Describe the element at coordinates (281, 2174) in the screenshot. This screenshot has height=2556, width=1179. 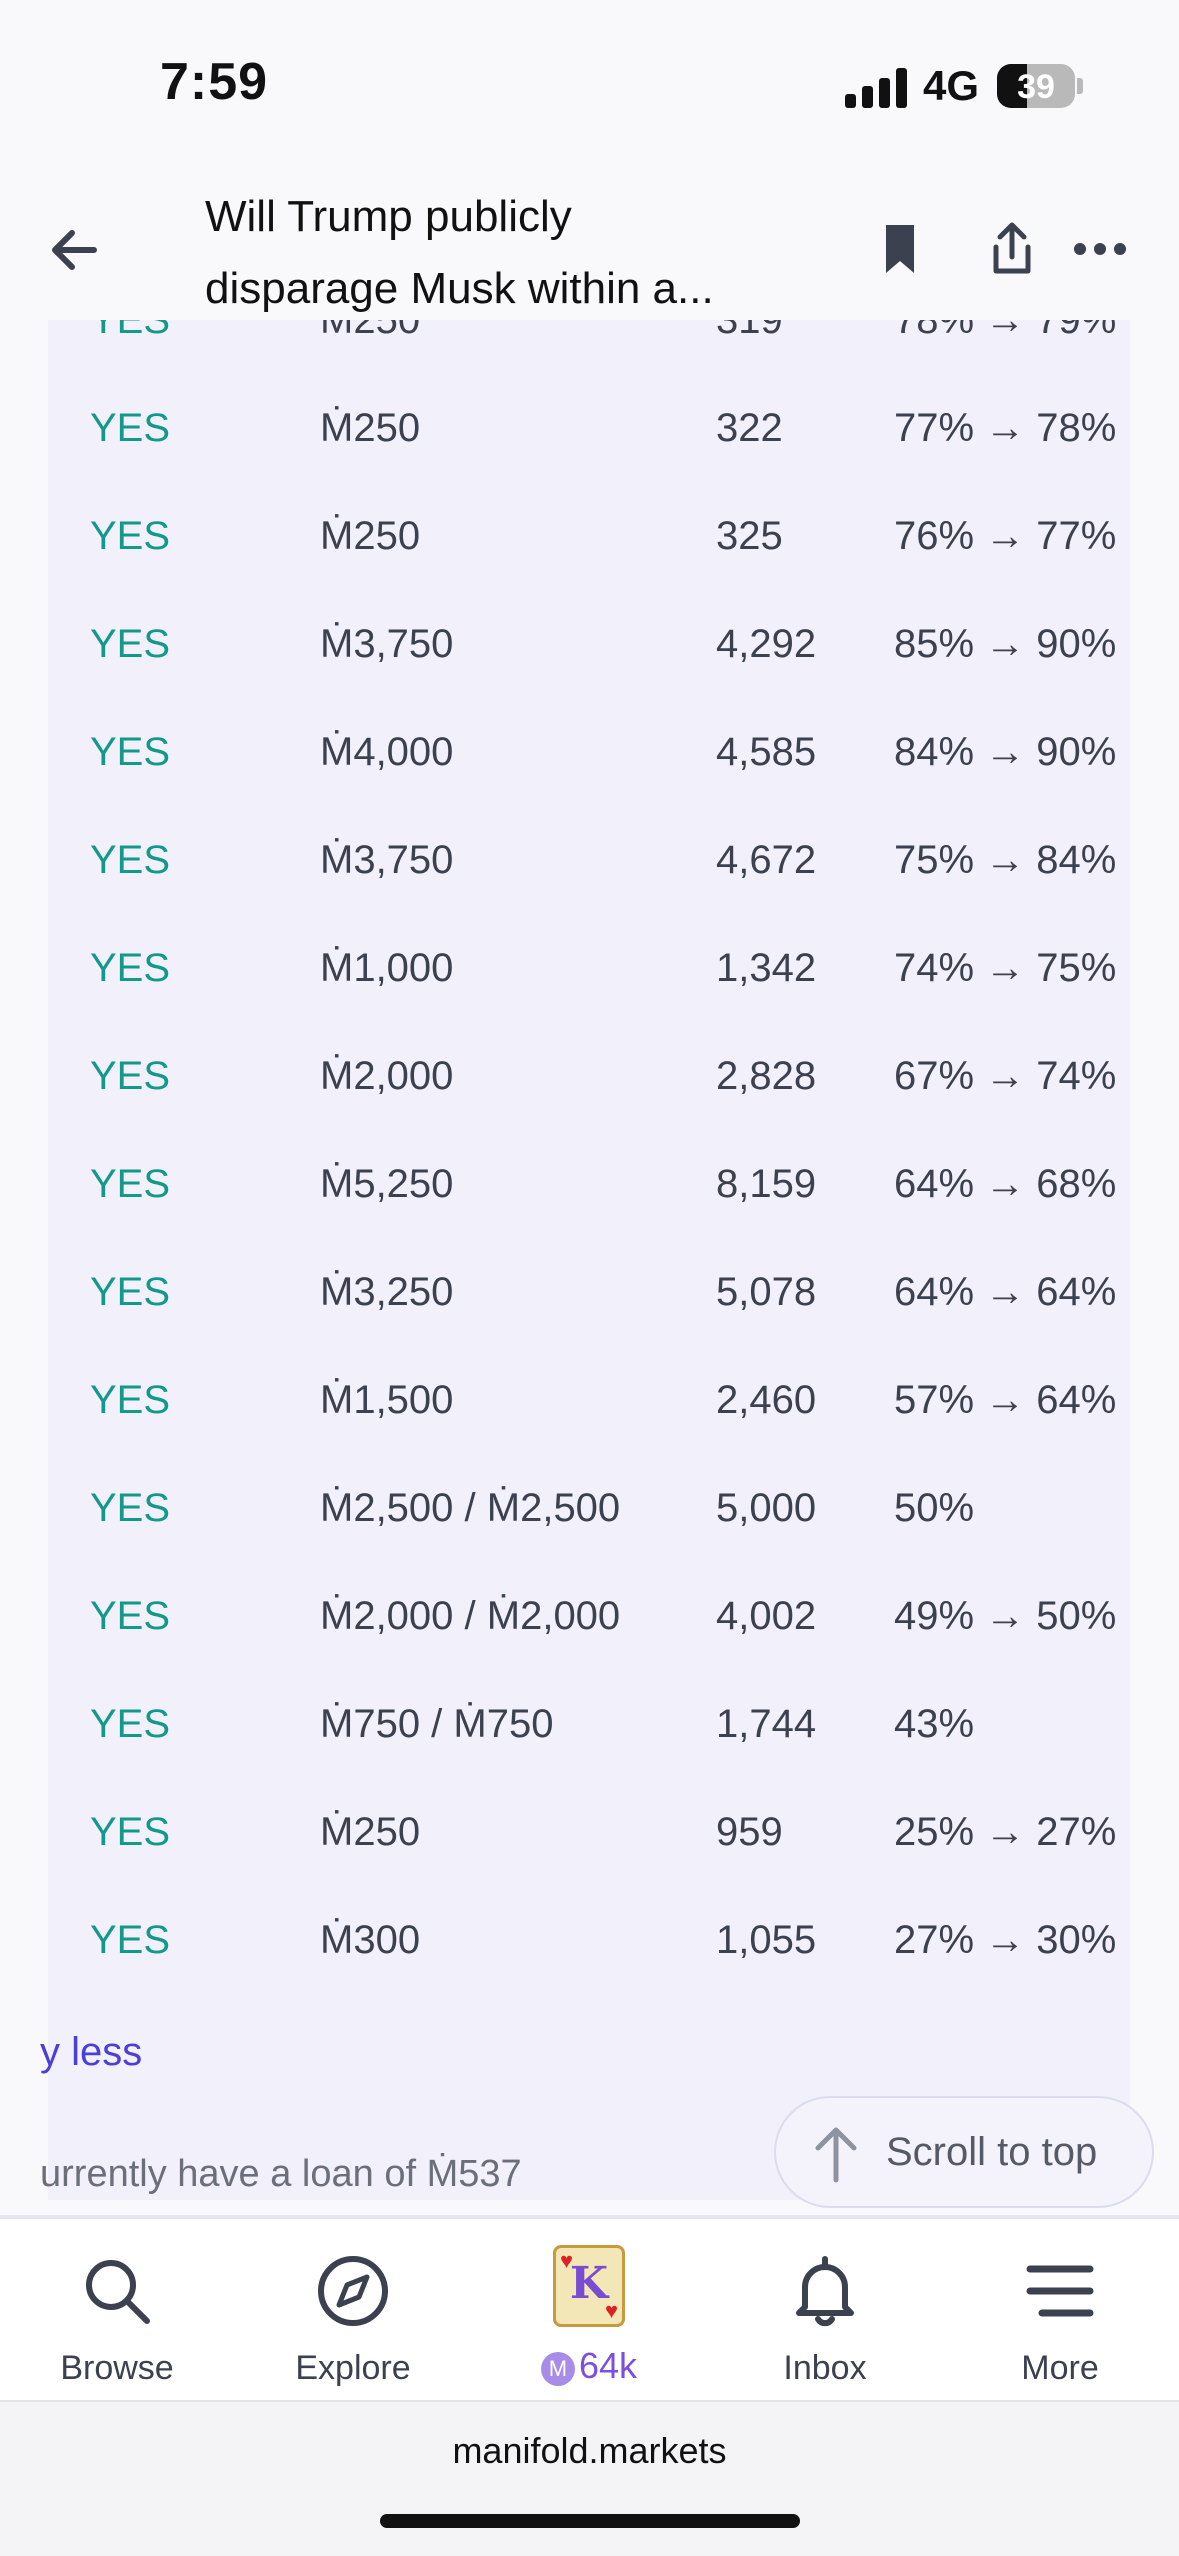
I see `loan-notice: urrently have a loan of Ṁ537` at that location.